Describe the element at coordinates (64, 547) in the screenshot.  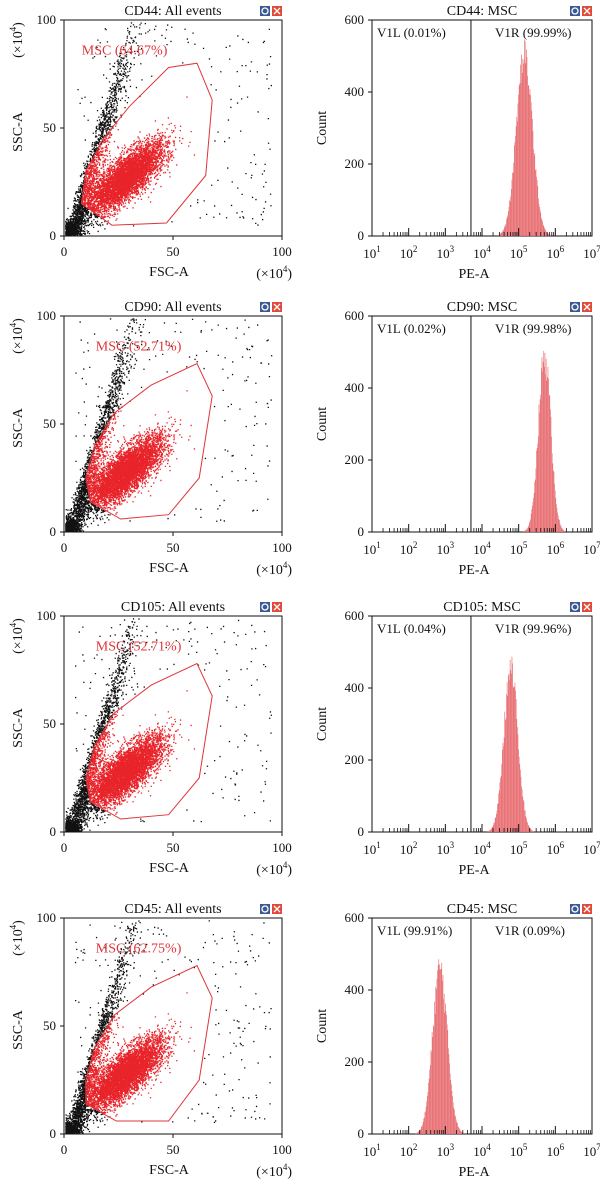
I see `x-tick-label: 0` at that location.